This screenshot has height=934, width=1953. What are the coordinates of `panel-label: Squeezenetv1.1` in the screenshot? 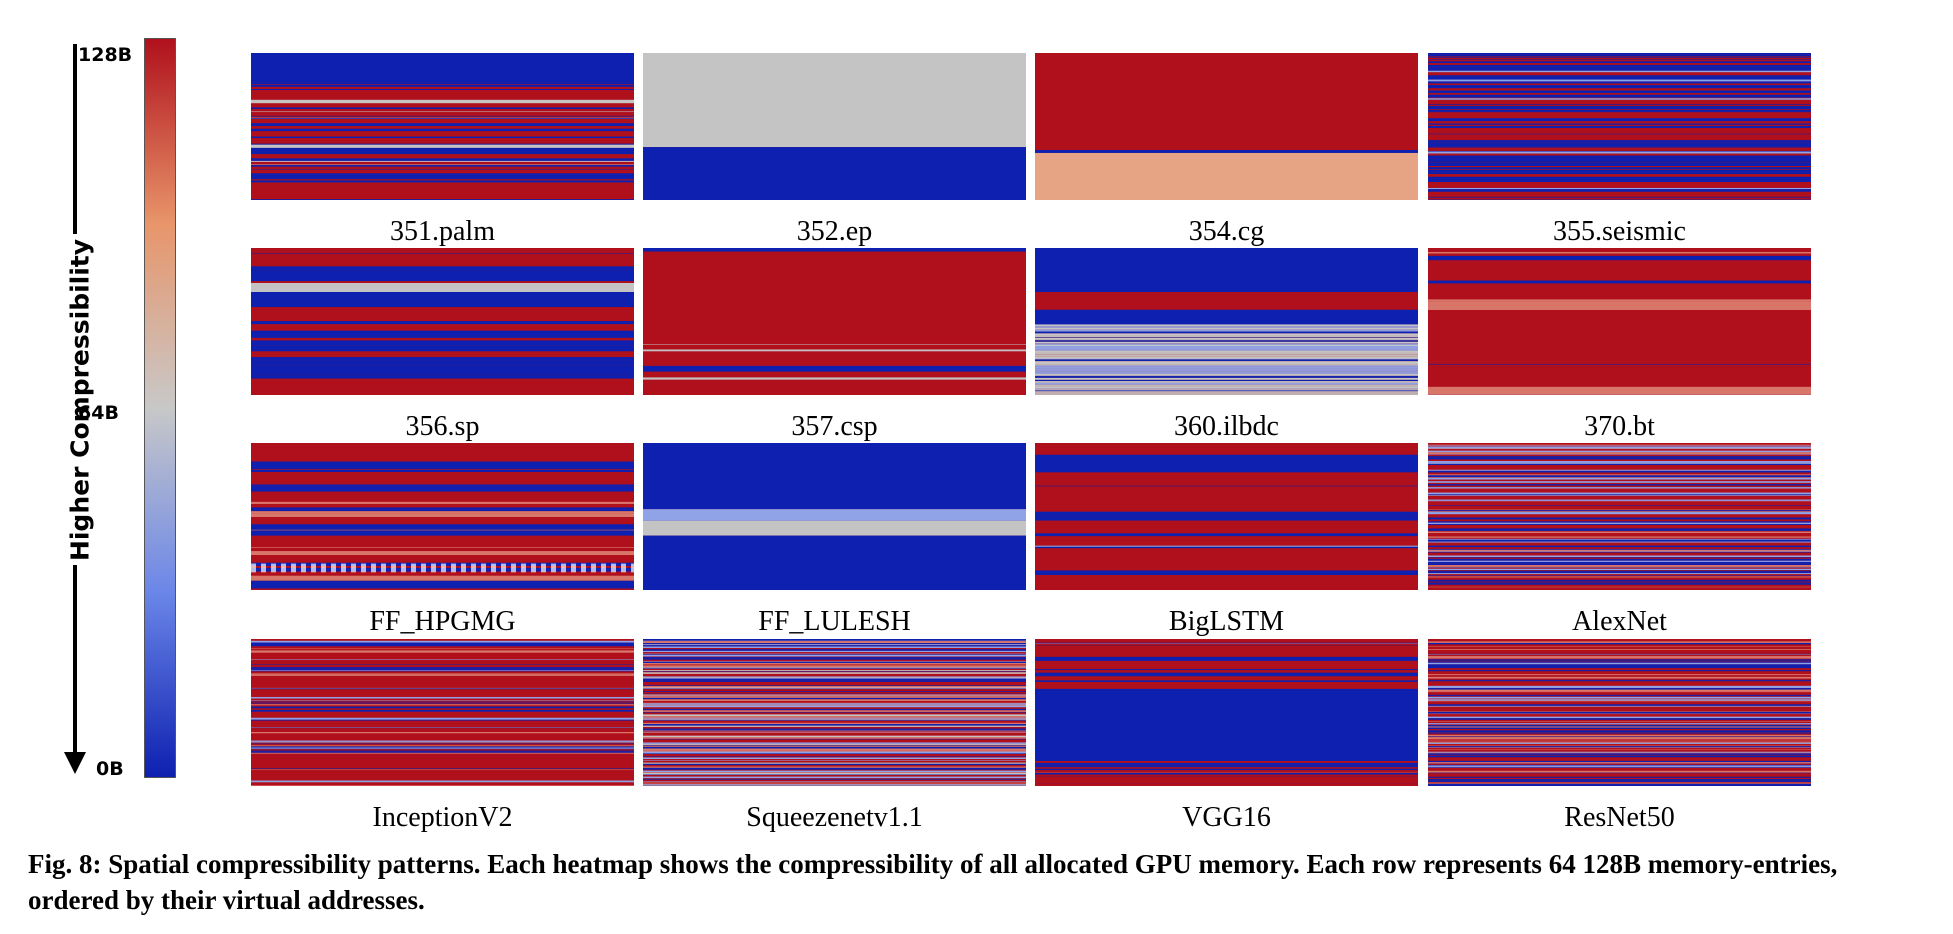 It's located at (834, 817).